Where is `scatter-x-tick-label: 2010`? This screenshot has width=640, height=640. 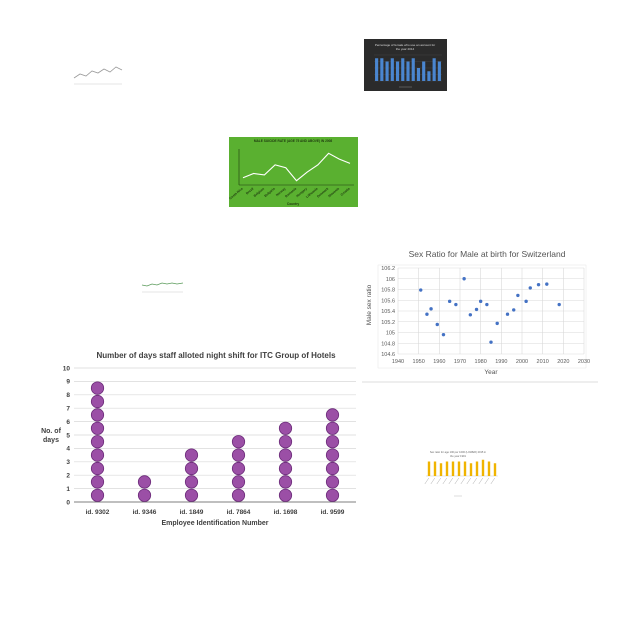 scatter-x-tick-label: 2010 is located at coordinates (543, 362).